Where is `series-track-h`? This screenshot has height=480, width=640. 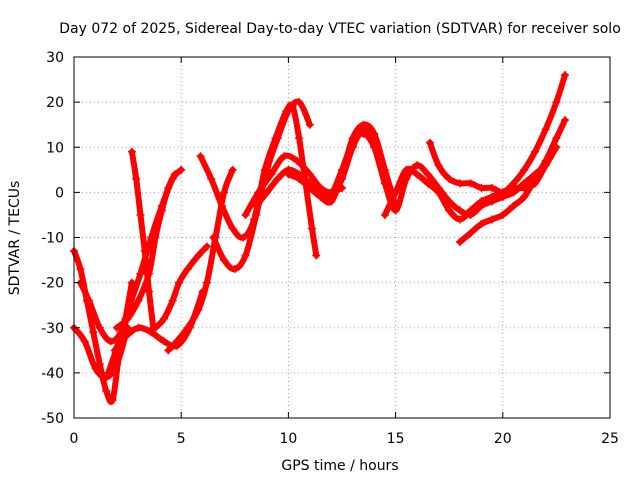
series-track-h is located at coordinates (181, 287).